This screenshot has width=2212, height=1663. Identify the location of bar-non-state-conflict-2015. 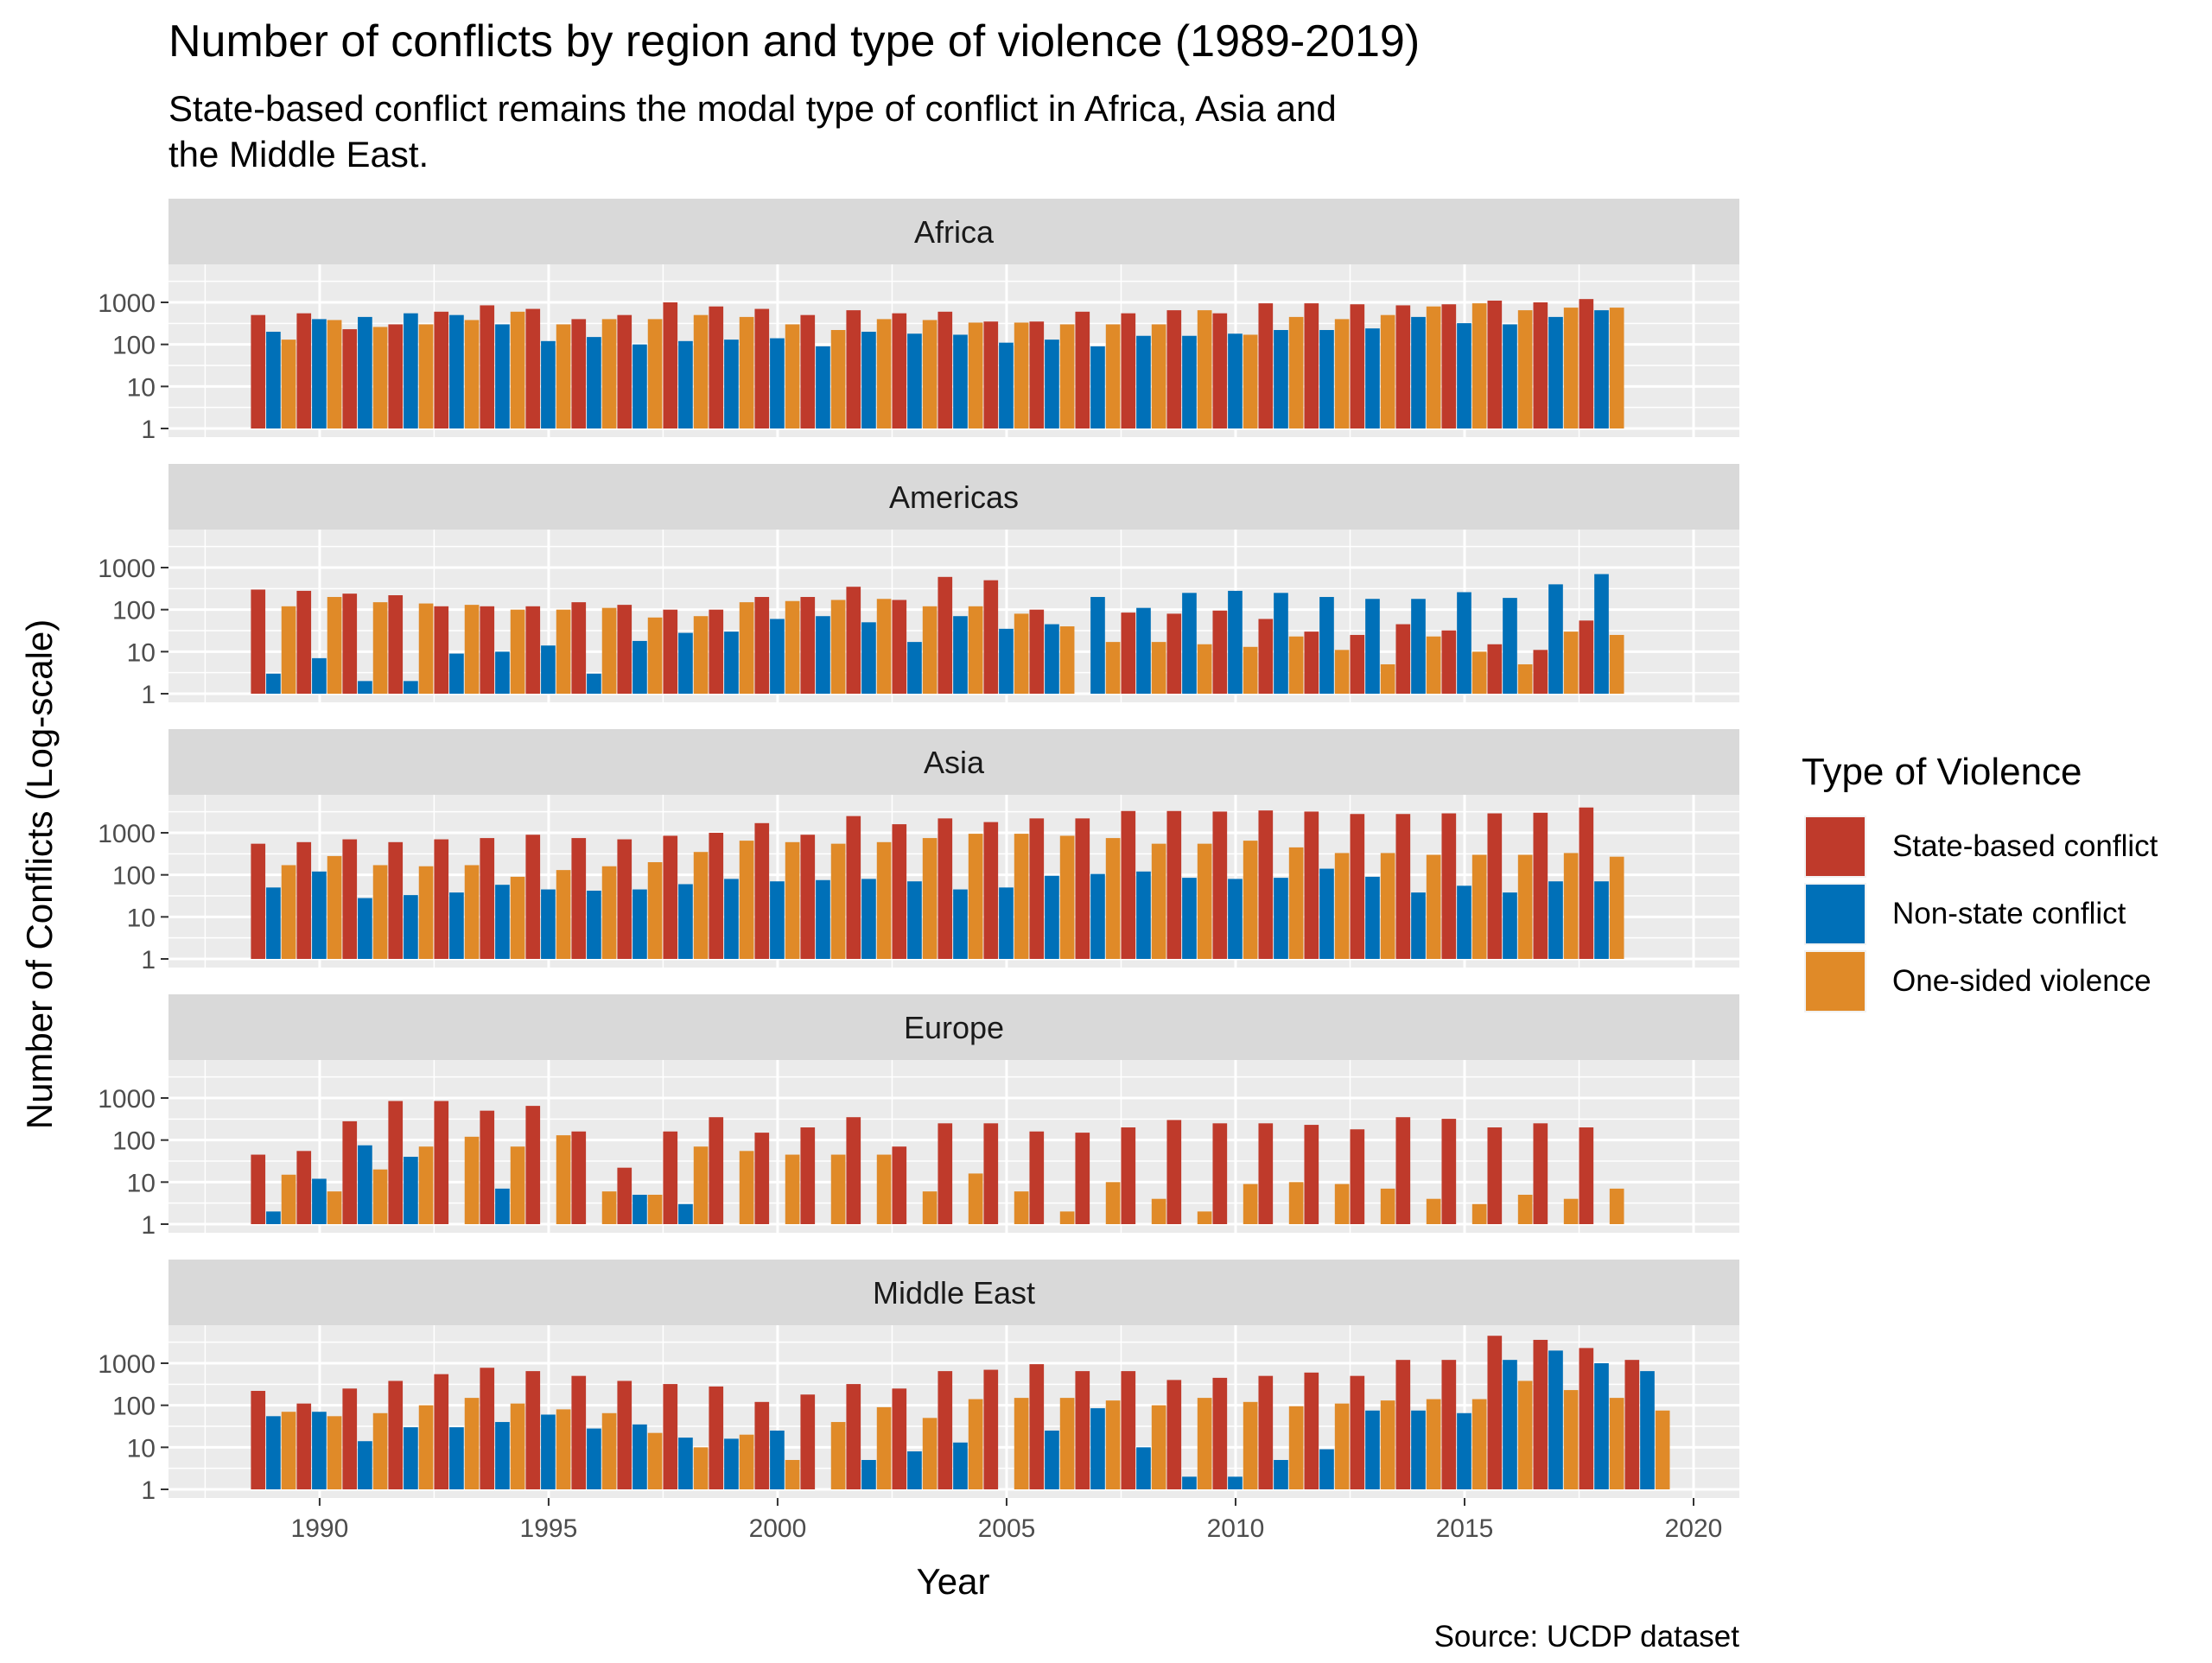
(1464, 1451).